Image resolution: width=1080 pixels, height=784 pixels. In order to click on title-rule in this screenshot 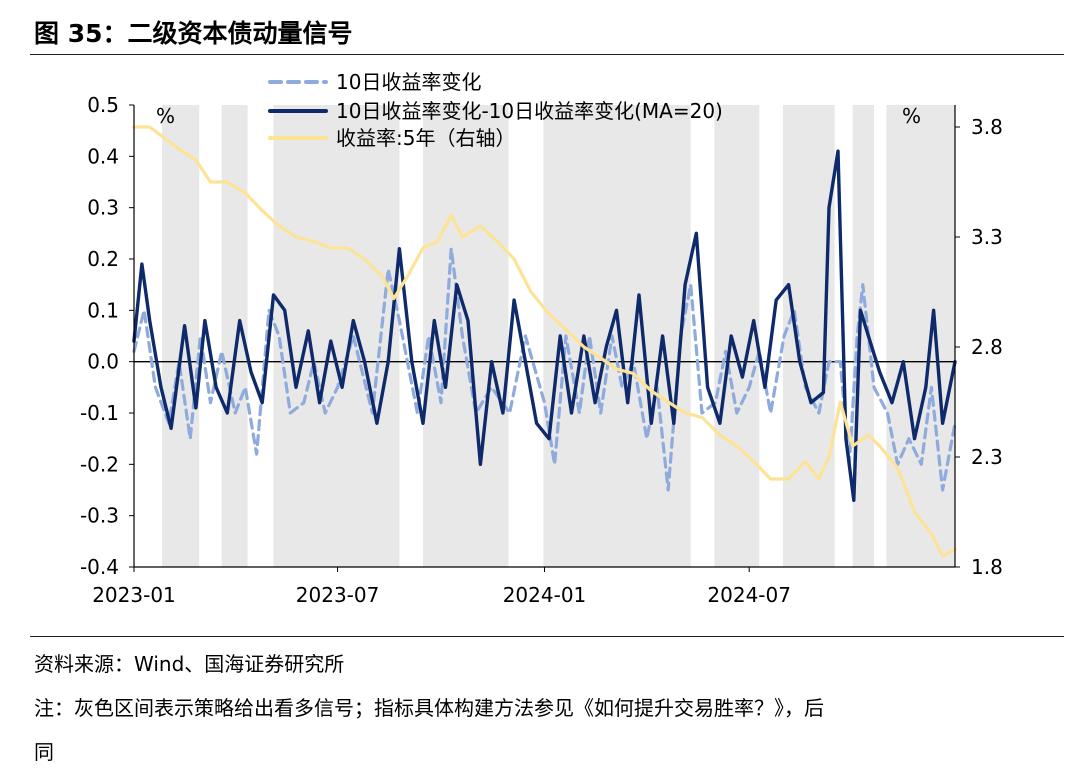, I will do `click(547, 54)`.